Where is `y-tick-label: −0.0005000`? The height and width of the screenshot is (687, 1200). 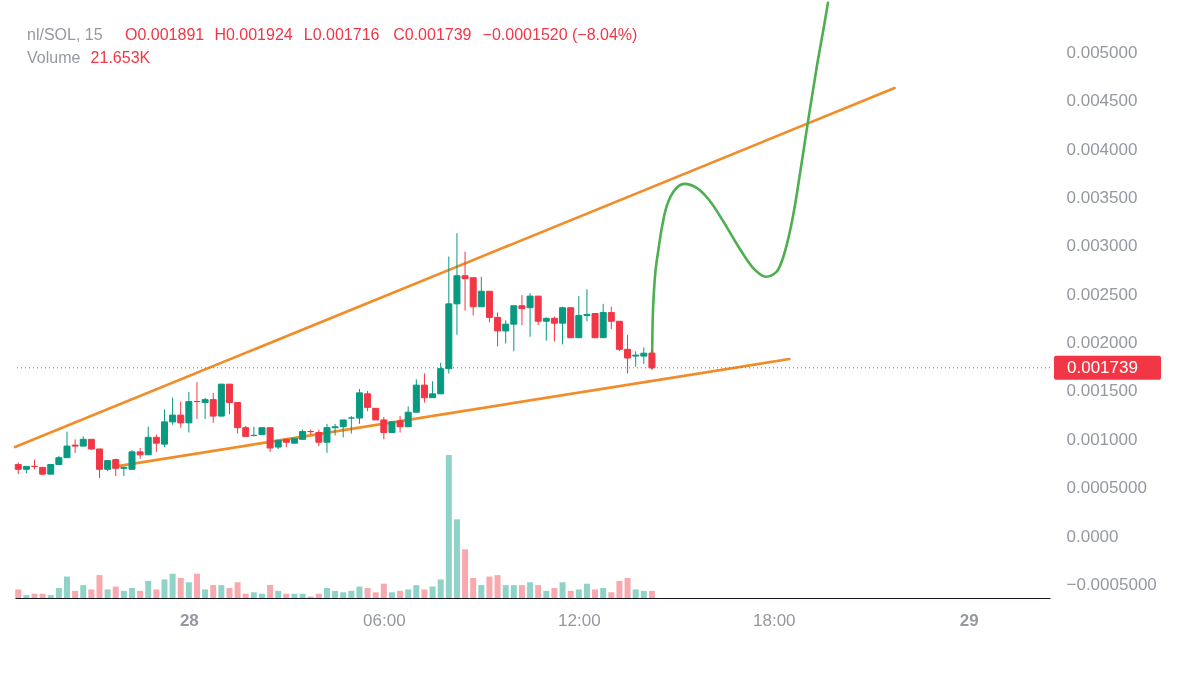 y-tick-label: −0.0005000 is located at coordinates (1111, 584).